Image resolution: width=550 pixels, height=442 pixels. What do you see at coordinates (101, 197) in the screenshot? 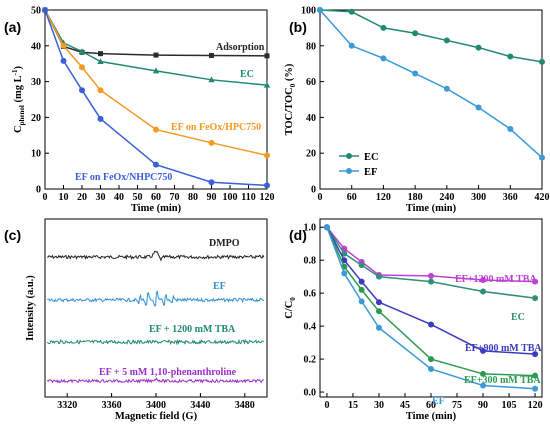
I see `a-x-tick-label: 30` at bounding box center [101, 197].